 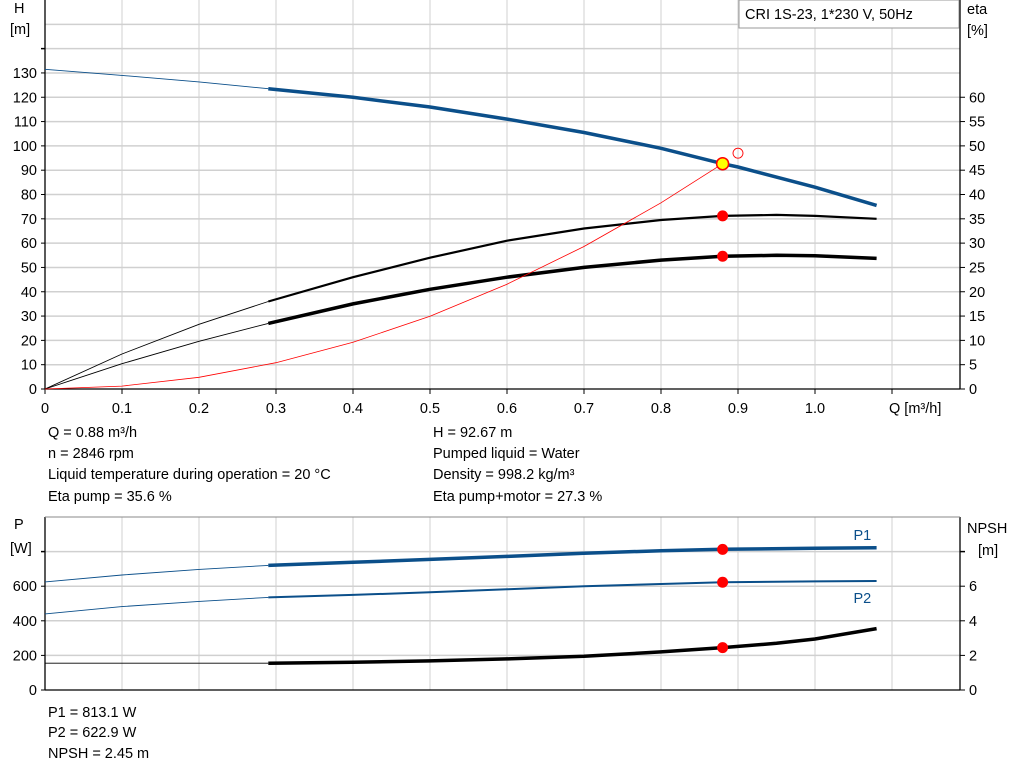 I want to click on y-right-axis-label: eta, so click(x=977, y=10).